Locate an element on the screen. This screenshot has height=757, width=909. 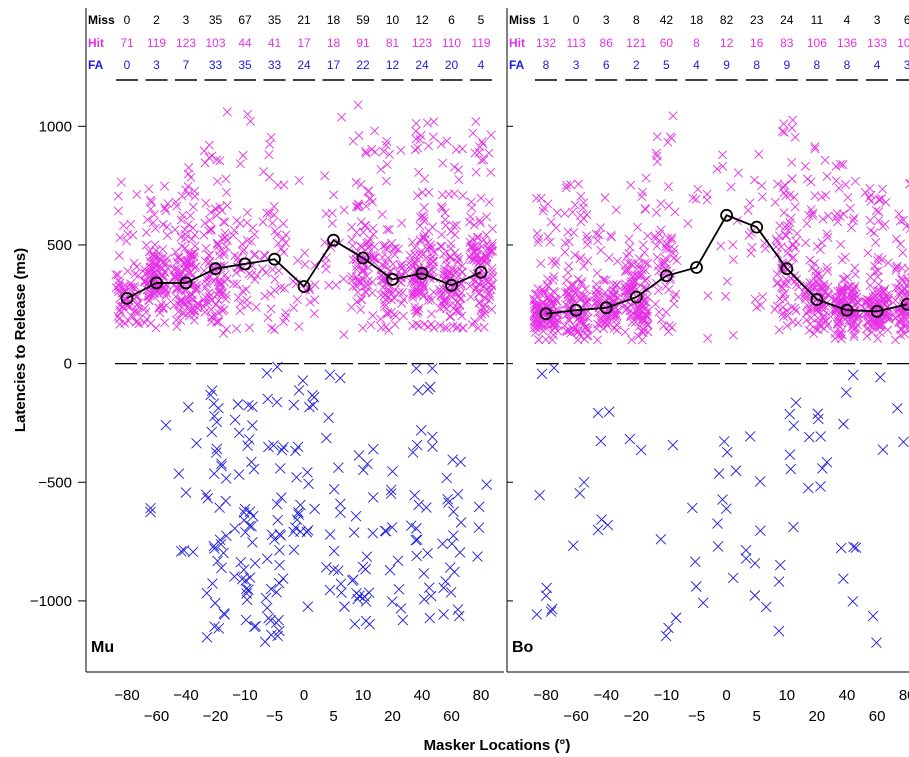
count-fa: 5 is located at coordinates (666, 65).